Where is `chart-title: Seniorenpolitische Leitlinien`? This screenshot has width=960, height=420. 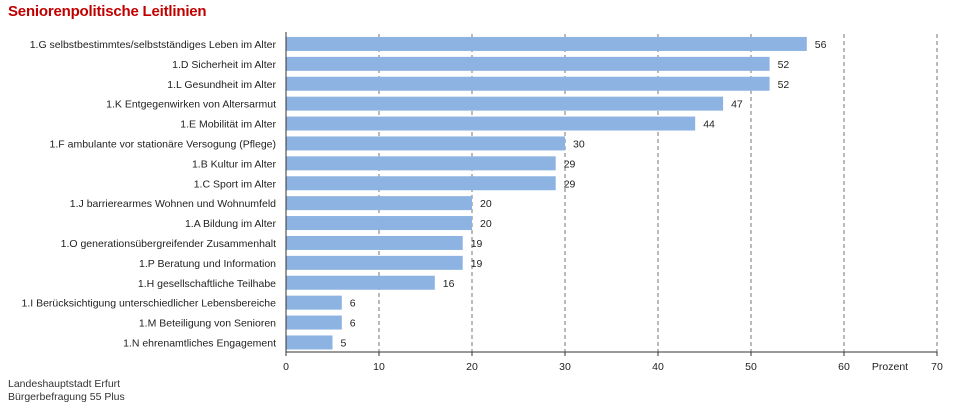
chart-title: Seniorenpolitische Leitlinien is located at coordinates (107, 11).